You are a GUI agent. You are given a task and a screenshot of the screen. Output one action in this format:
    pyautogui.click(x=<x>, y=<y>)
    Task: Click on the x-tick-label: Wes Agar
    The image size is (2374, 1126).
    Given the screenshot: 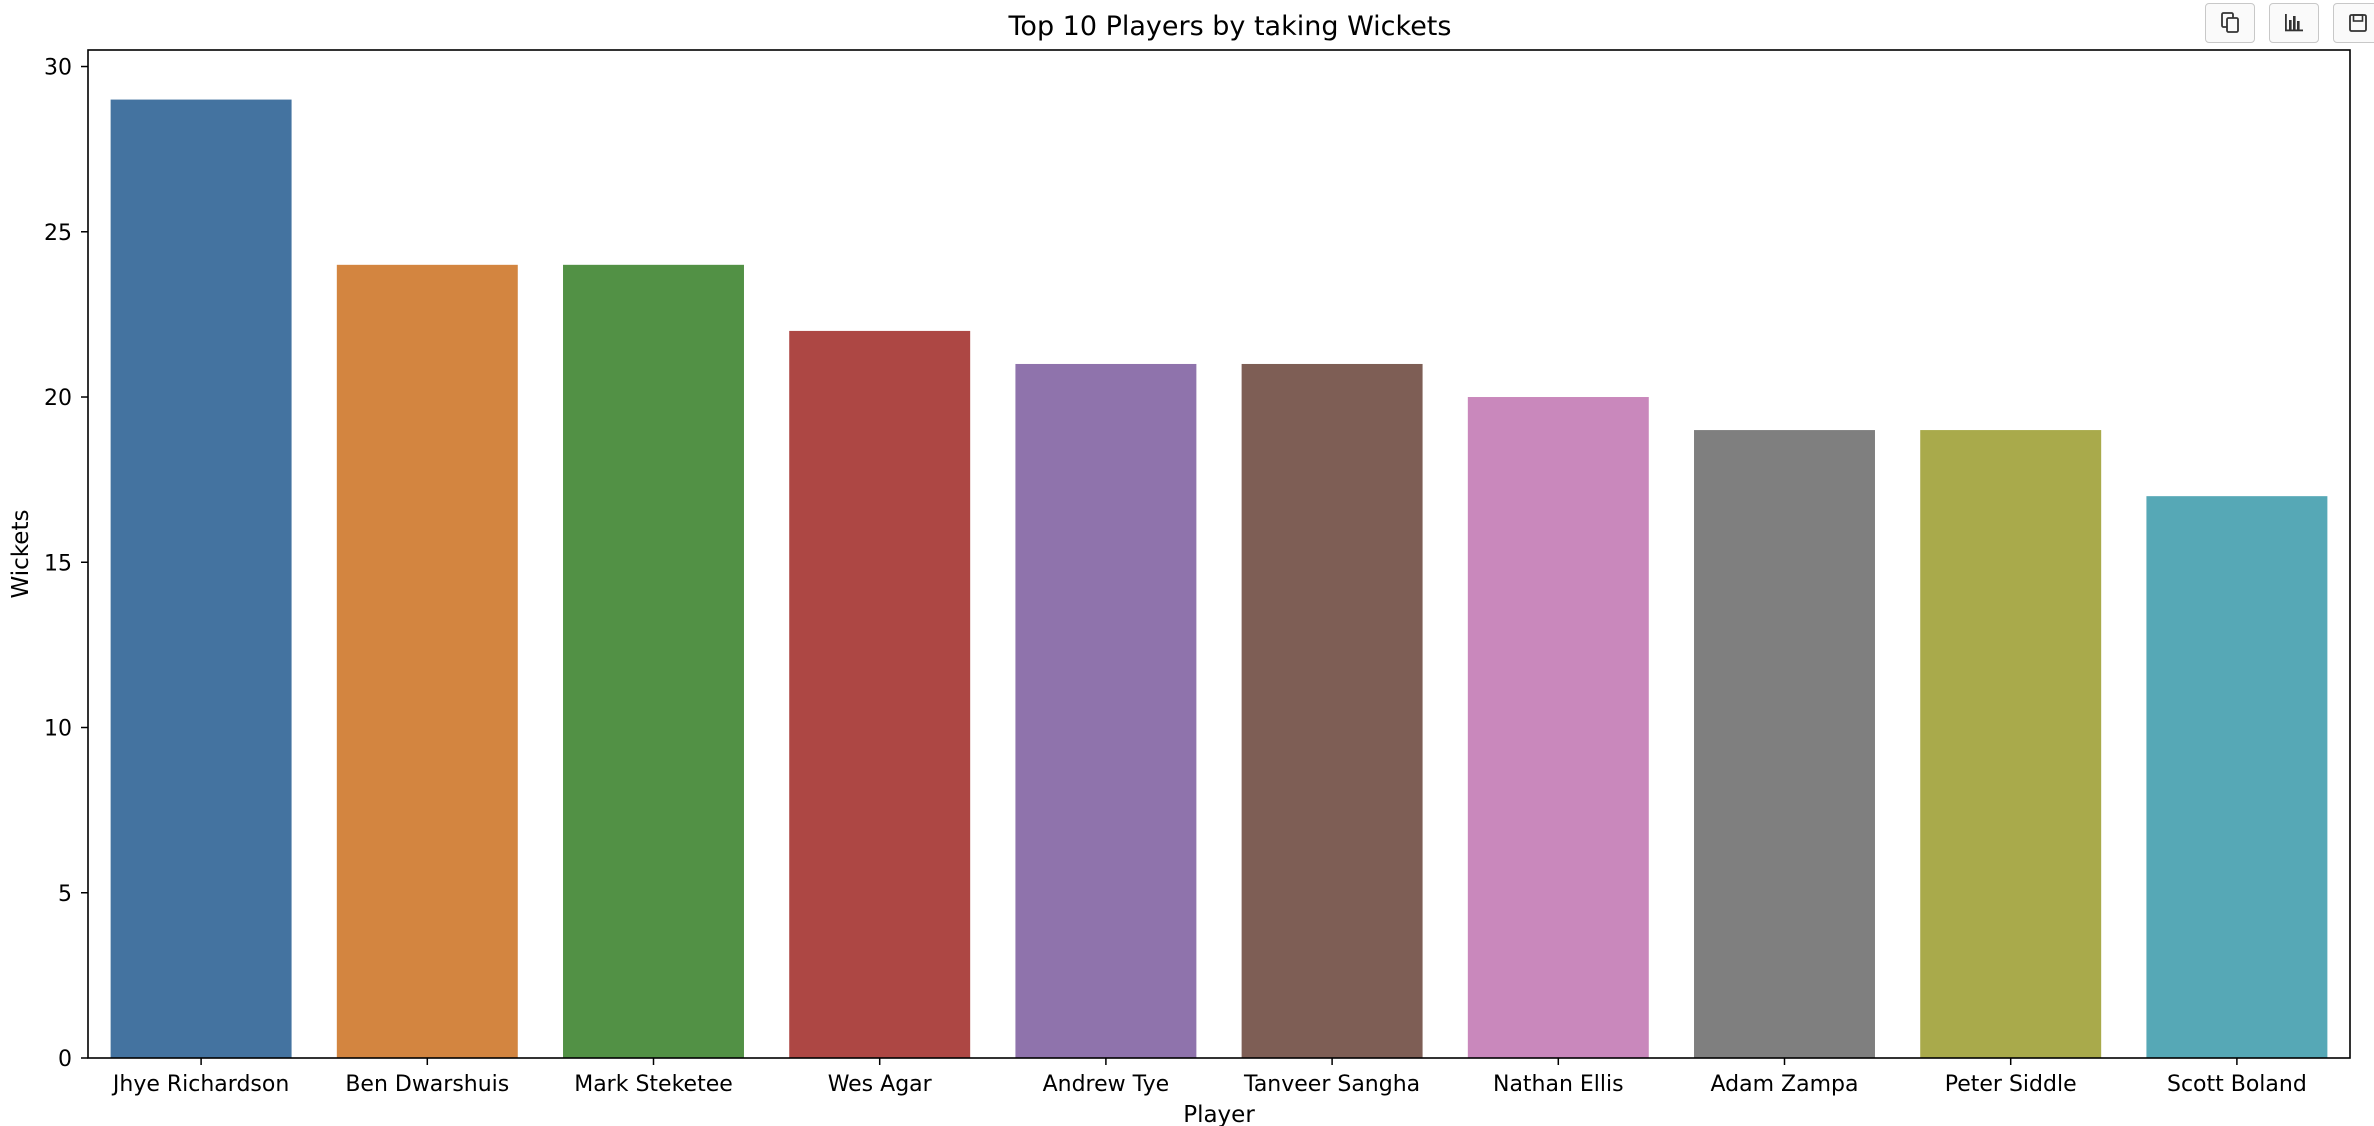 What is the action you would take?
    pyautogui.click(x=880, y=1084)
    